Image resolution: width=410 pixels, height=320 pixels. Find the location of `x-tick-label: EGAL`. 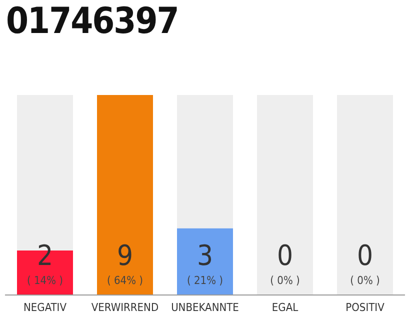

x-tick-label: EGAL is located at coordinates (285, 307).